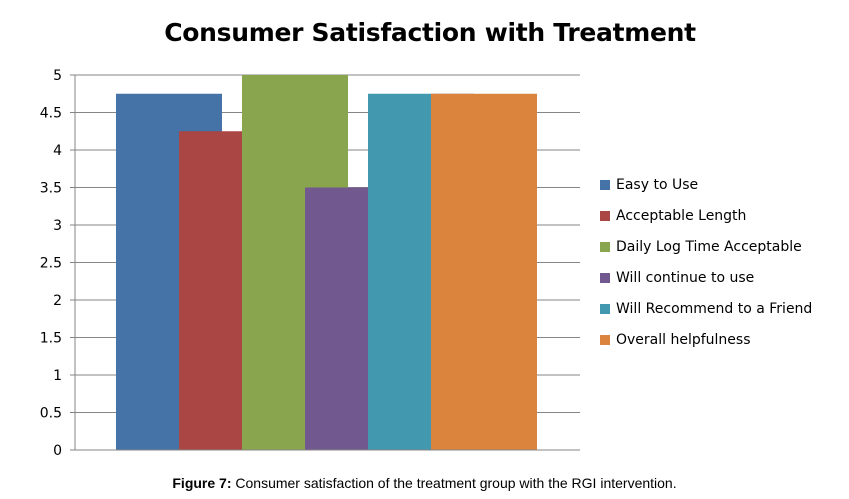  Describe the element at coordinates (685, 278) in the screenshot. I see `legend-label: Will continue to use` at that location.